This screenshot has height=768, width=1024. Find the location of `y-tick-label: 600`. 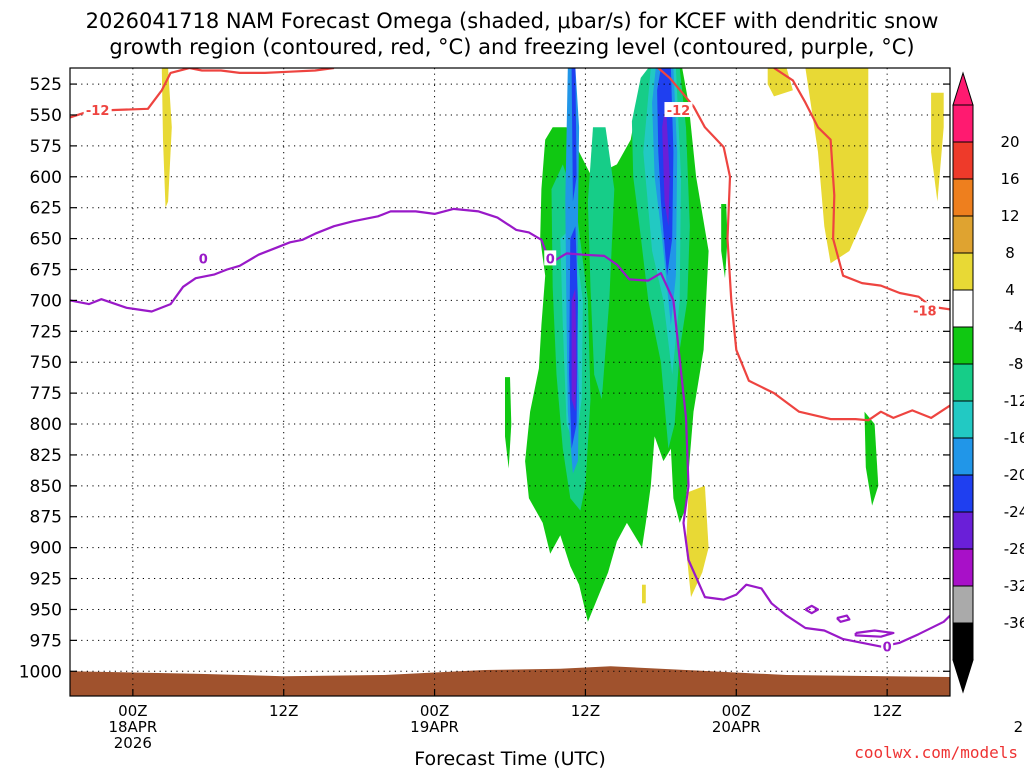

y-tick-label: 600 is located at coordinates (46, 178).